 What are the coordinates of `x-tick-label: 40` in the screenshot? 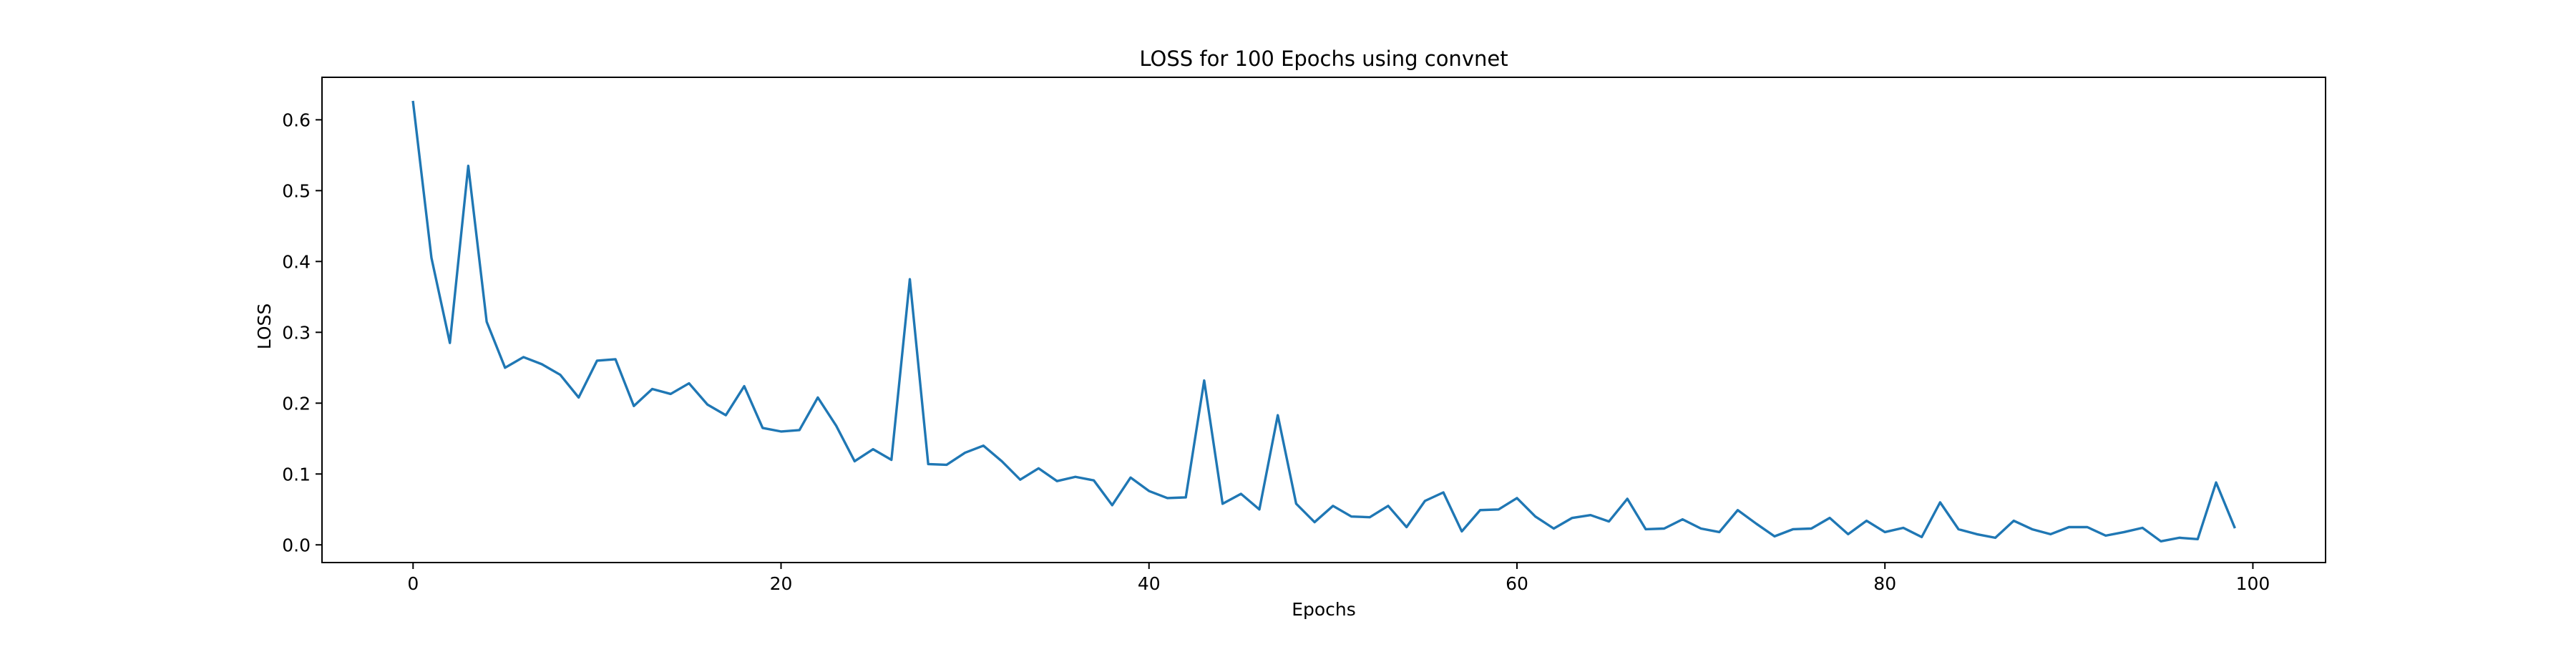 It's located at (1149, 583).